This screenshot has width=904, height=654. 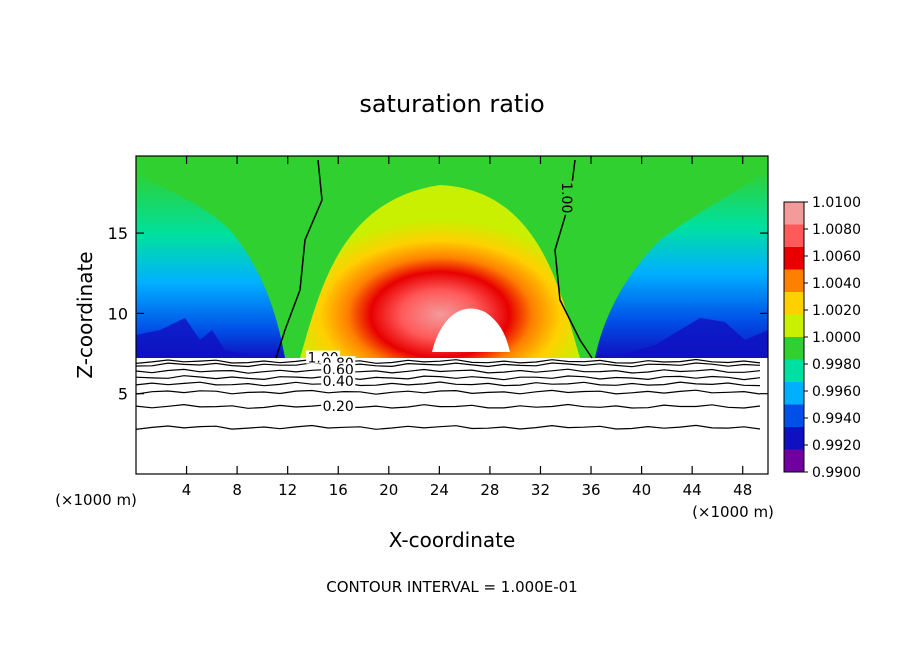 I want to click on left-dry-region, so click(x=210, y=264).